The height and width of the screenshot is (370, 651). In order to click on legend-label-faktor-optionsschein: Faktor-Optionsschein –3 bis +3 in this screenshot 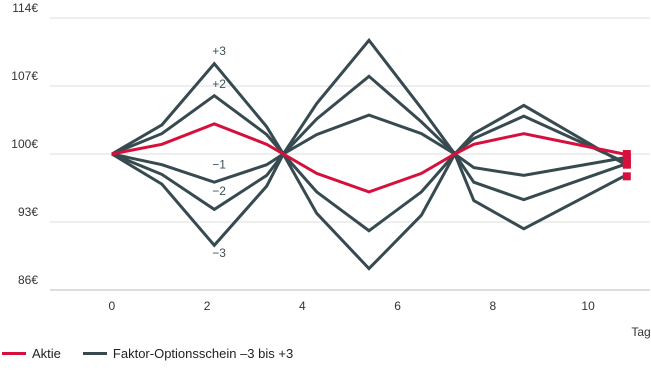, I will do `click(203, 353)`.